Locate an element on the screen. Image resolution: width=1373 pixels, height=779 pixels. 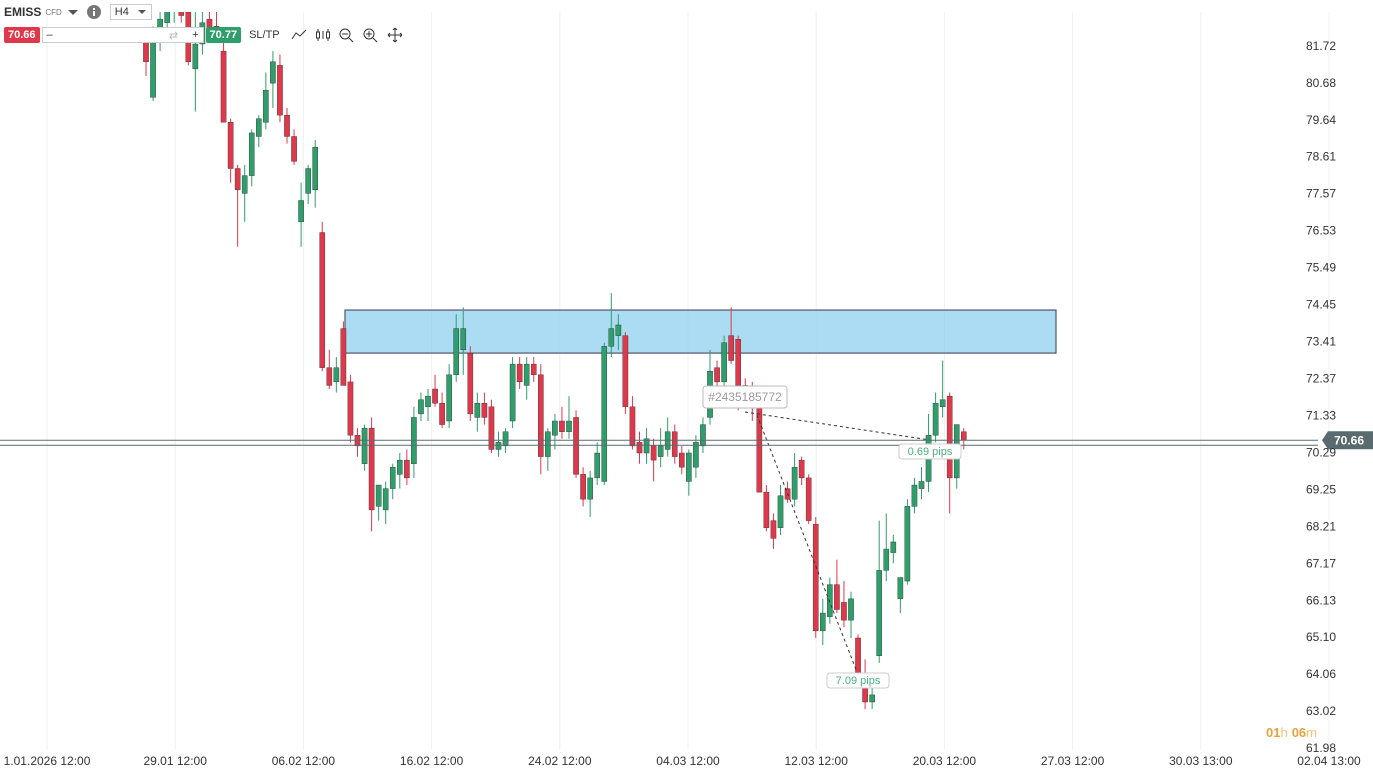
timeframe: H4 is located at coordinates (121, 12).